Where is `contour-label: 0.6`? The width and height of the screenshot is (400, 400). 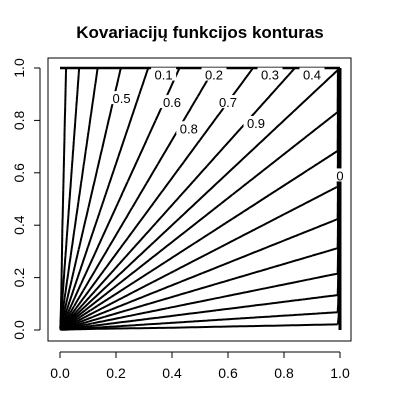
contour-label: 0.6 is located at coordinates (172, 102).